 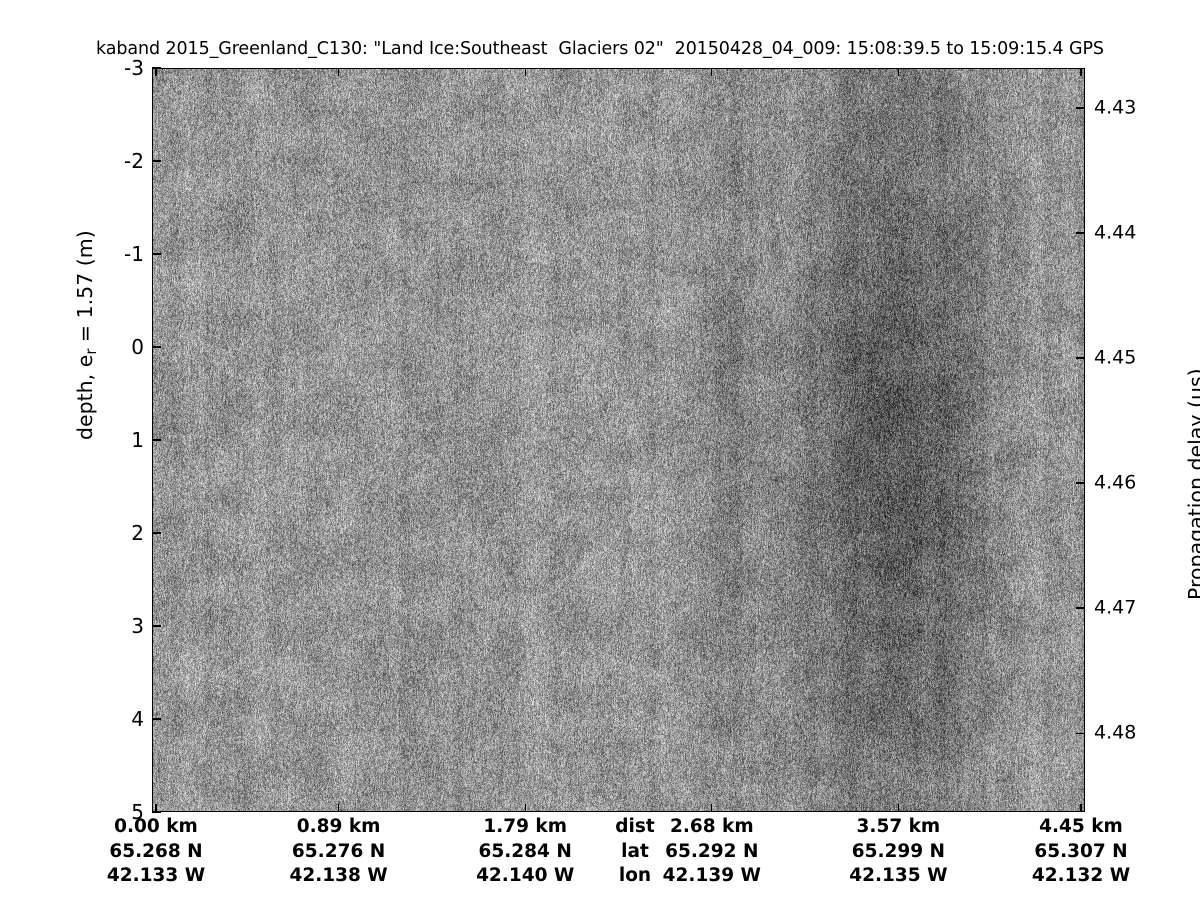 I want to click on x-tick-label-column: 1.79 km 65.284 N 42.140 W, so click(x=525, y=852).